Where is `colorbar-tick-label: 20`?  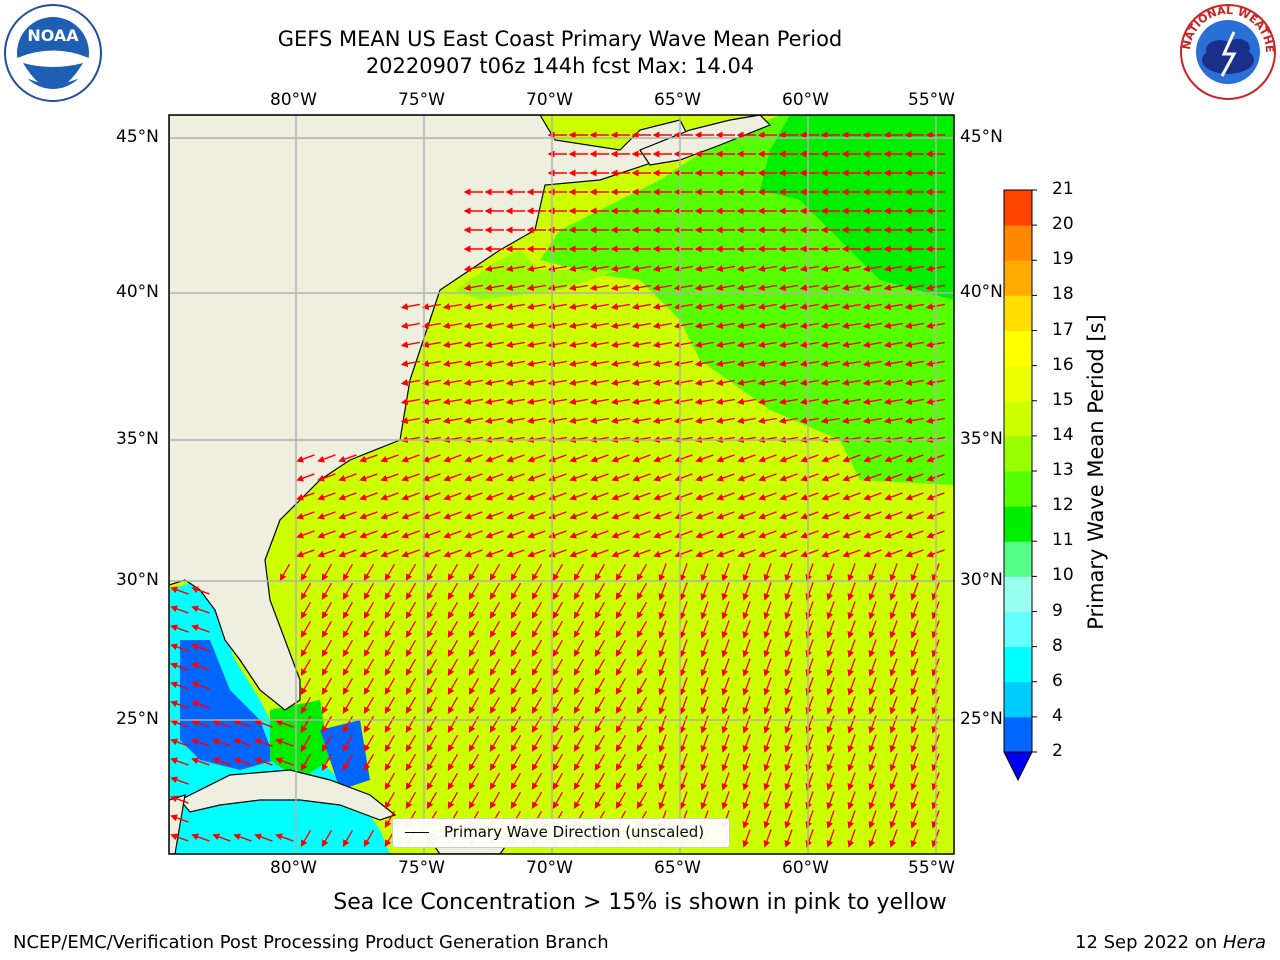 colorbar-tick-label: 20 is located at coordinates (1063, 224).